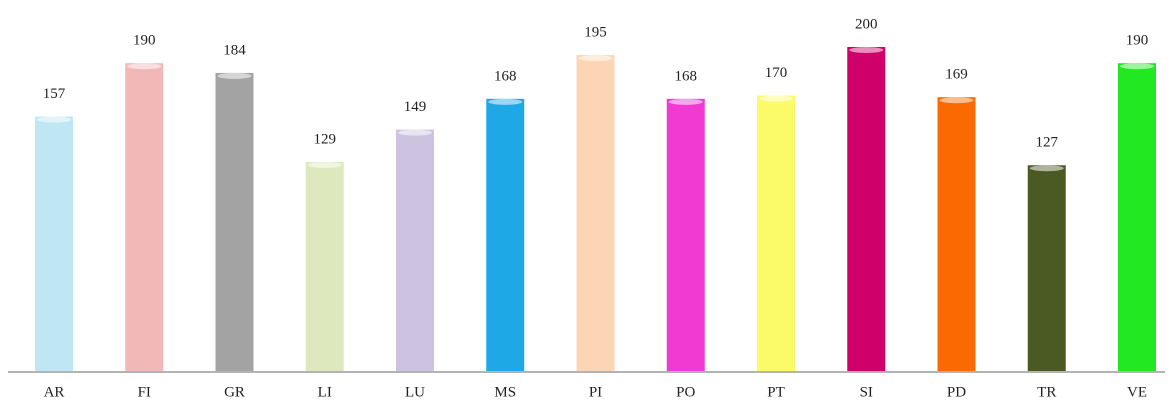  Describe the element at coordinates (144, 392) in the screenshot. I see `x-tick-label: FI` at that location.